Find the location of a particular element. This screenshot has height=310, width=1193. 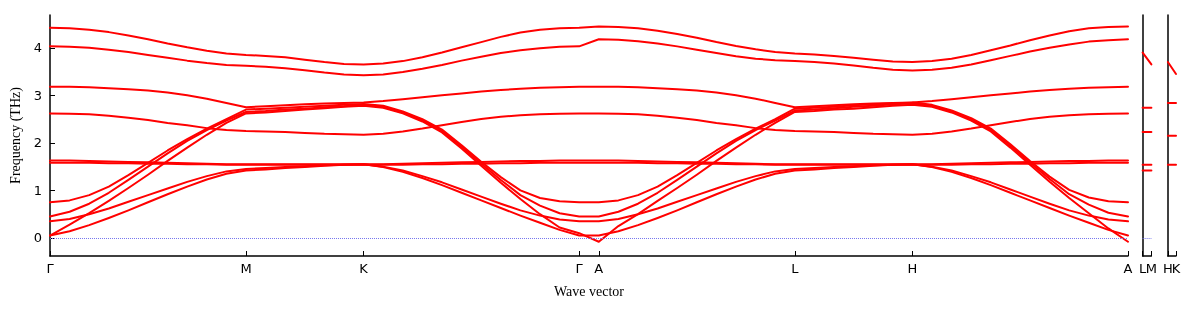

y-axis-title: Frequency (THz) is located at coordinates (15, 135).